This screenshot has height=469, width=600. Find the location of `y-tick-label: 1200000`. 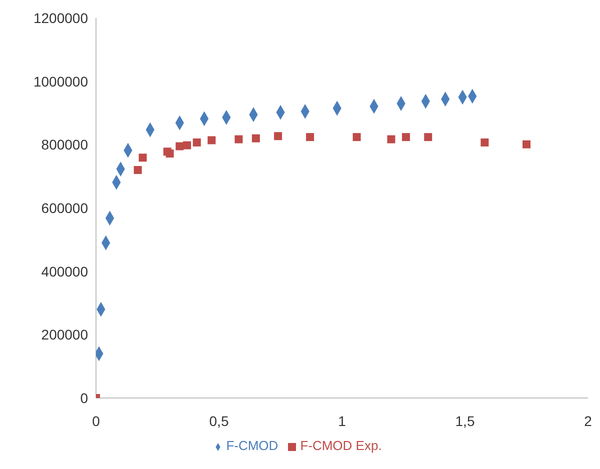

y-tick-label: 1200000 is located at coordinates (60, 18).